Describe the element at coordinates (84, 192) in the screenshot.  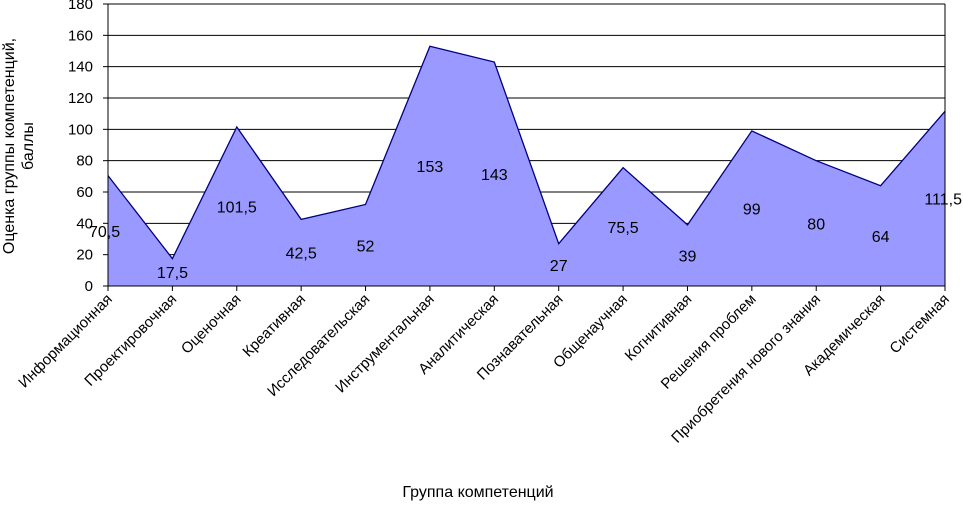
I see `y-tick-label: 60` at that location.